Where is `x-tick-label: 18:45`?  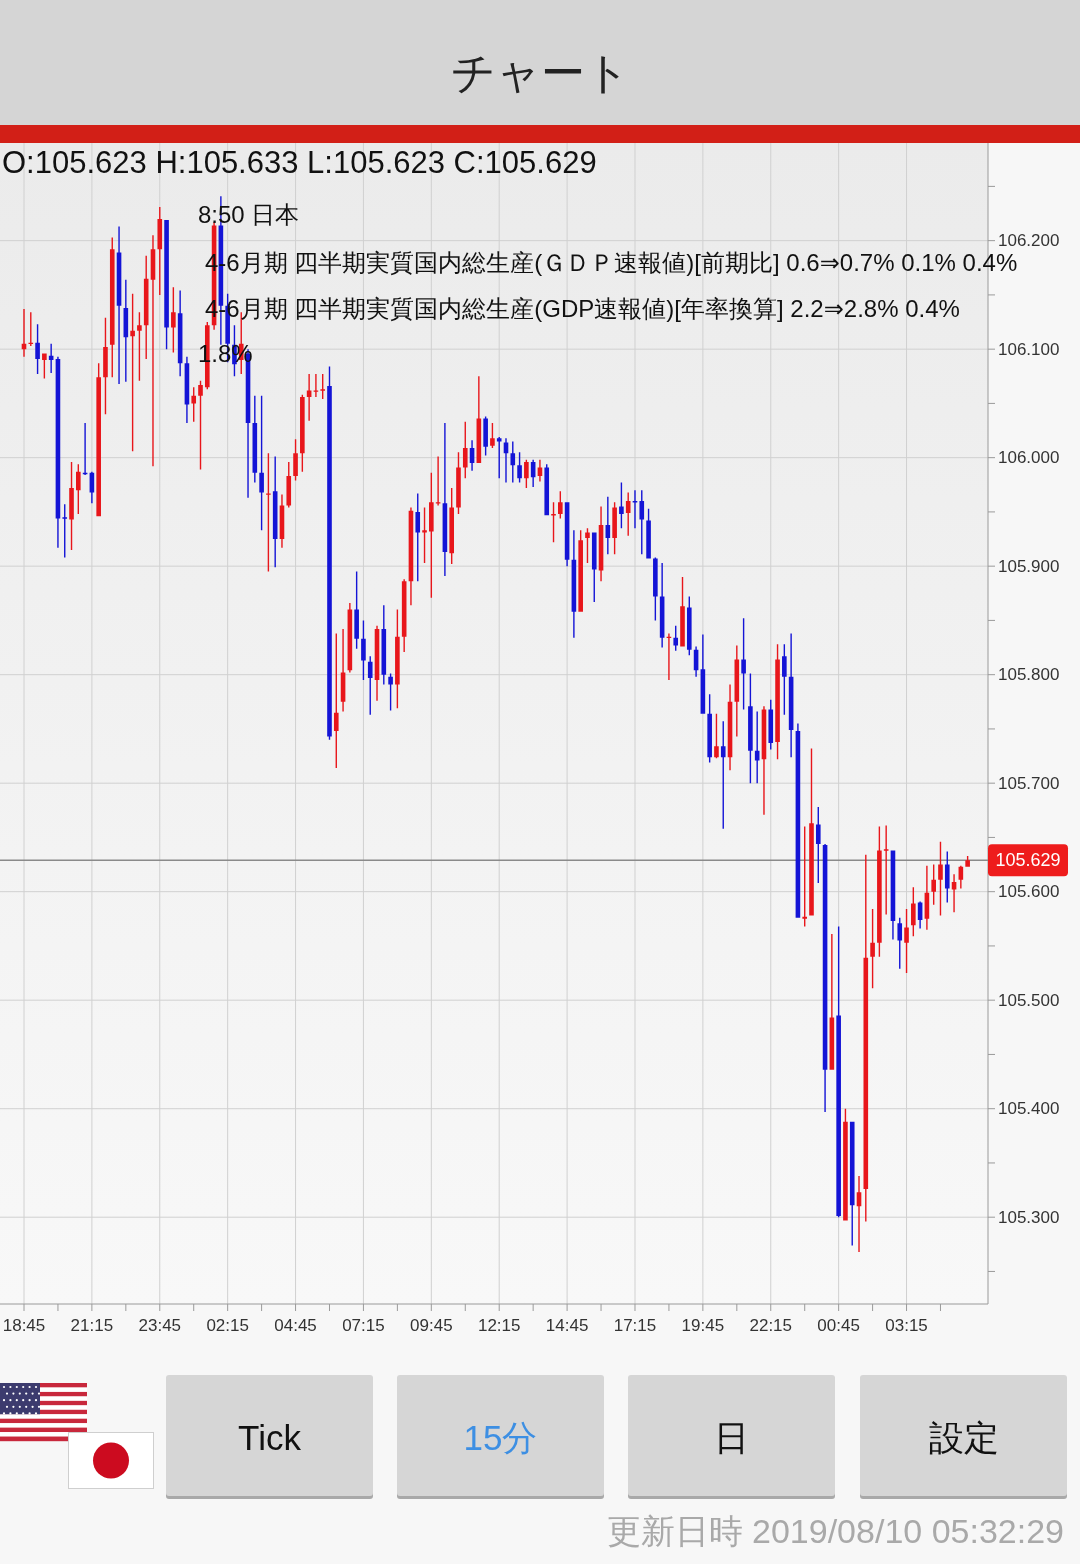
x-tick-label: 18:45 is located at coordinates (24, 1325).